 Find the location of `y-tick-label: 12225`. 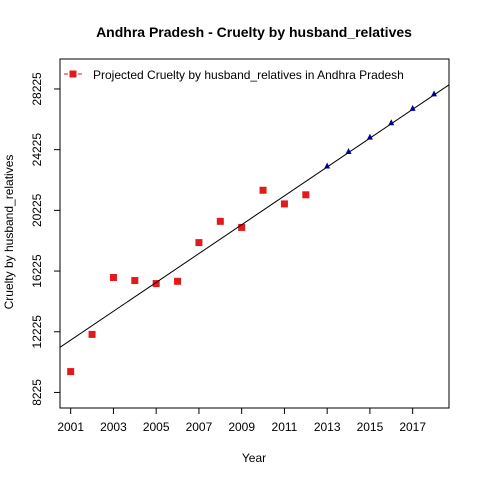

y-tick-label: 12225 is located at coordinates (37, 332).